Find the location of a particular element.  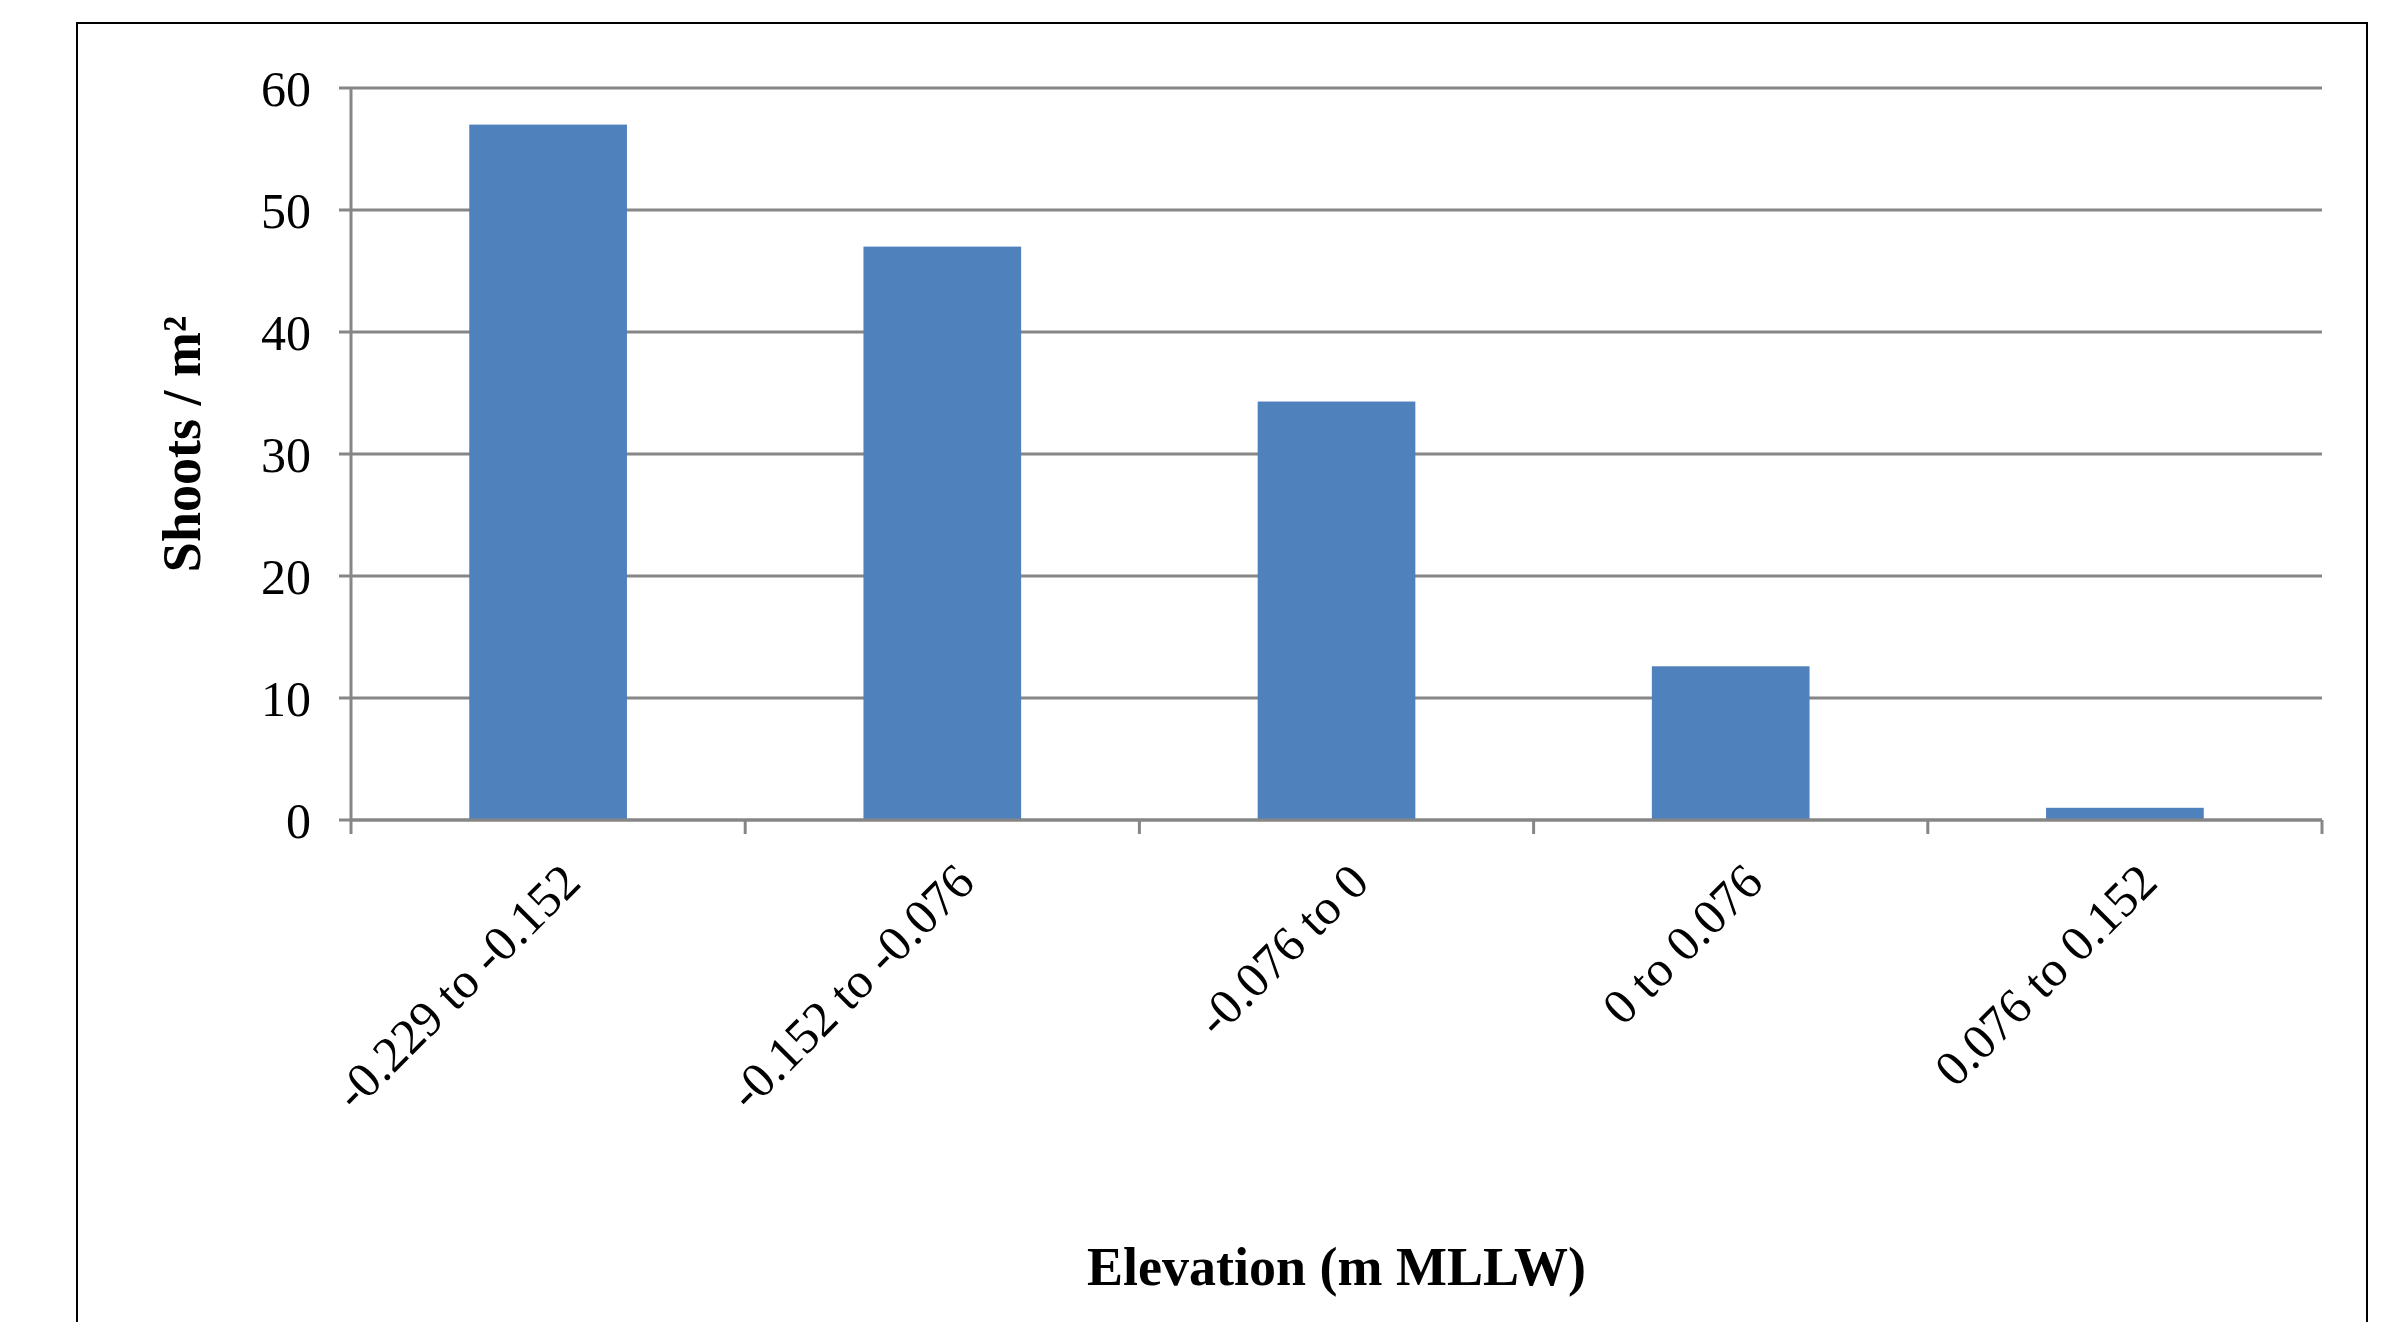

y-tick-label: 10 is located at coordinates (286, 698).